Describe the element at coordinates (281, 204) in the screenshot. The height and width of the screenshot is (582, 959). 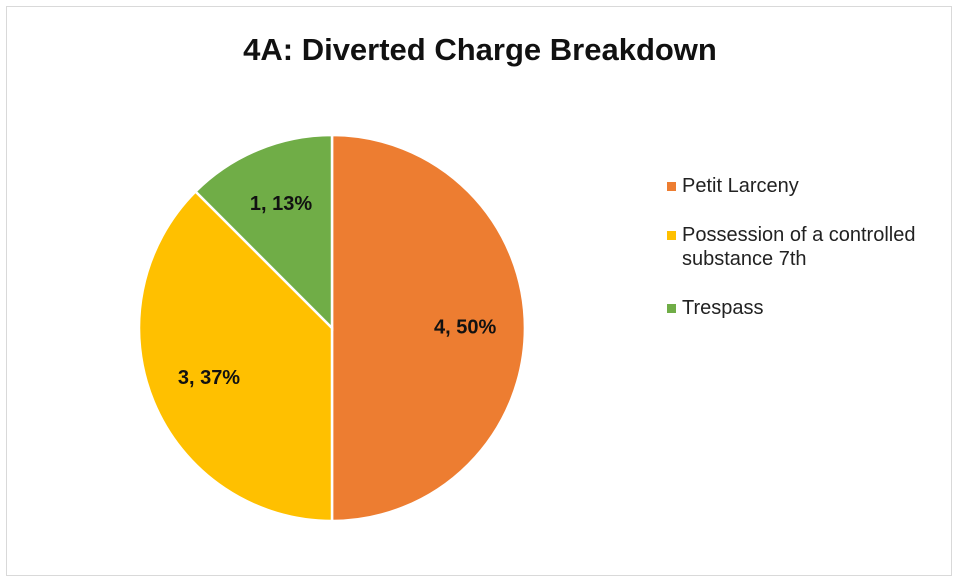
I see `data-label: 1, 13%` at that location.